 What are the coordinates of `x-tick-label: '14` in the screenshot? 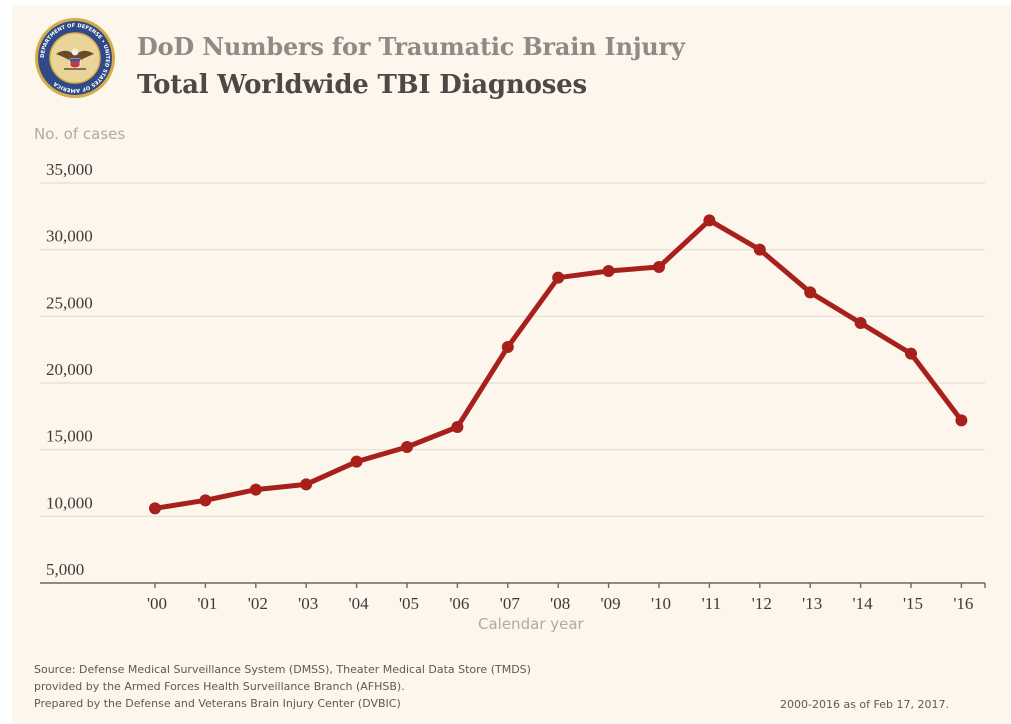 It's located at (863, 603).